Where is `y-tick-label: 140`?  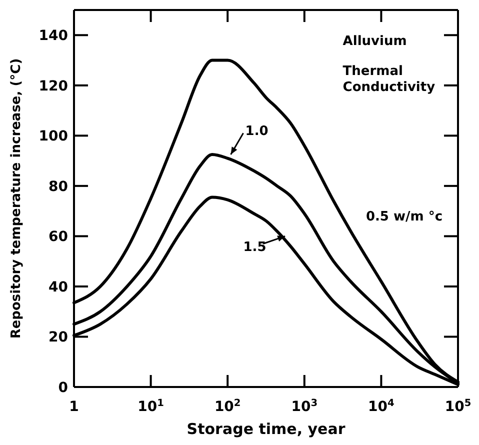 y-tick-label: 140 is located at coordinates (53, 36).